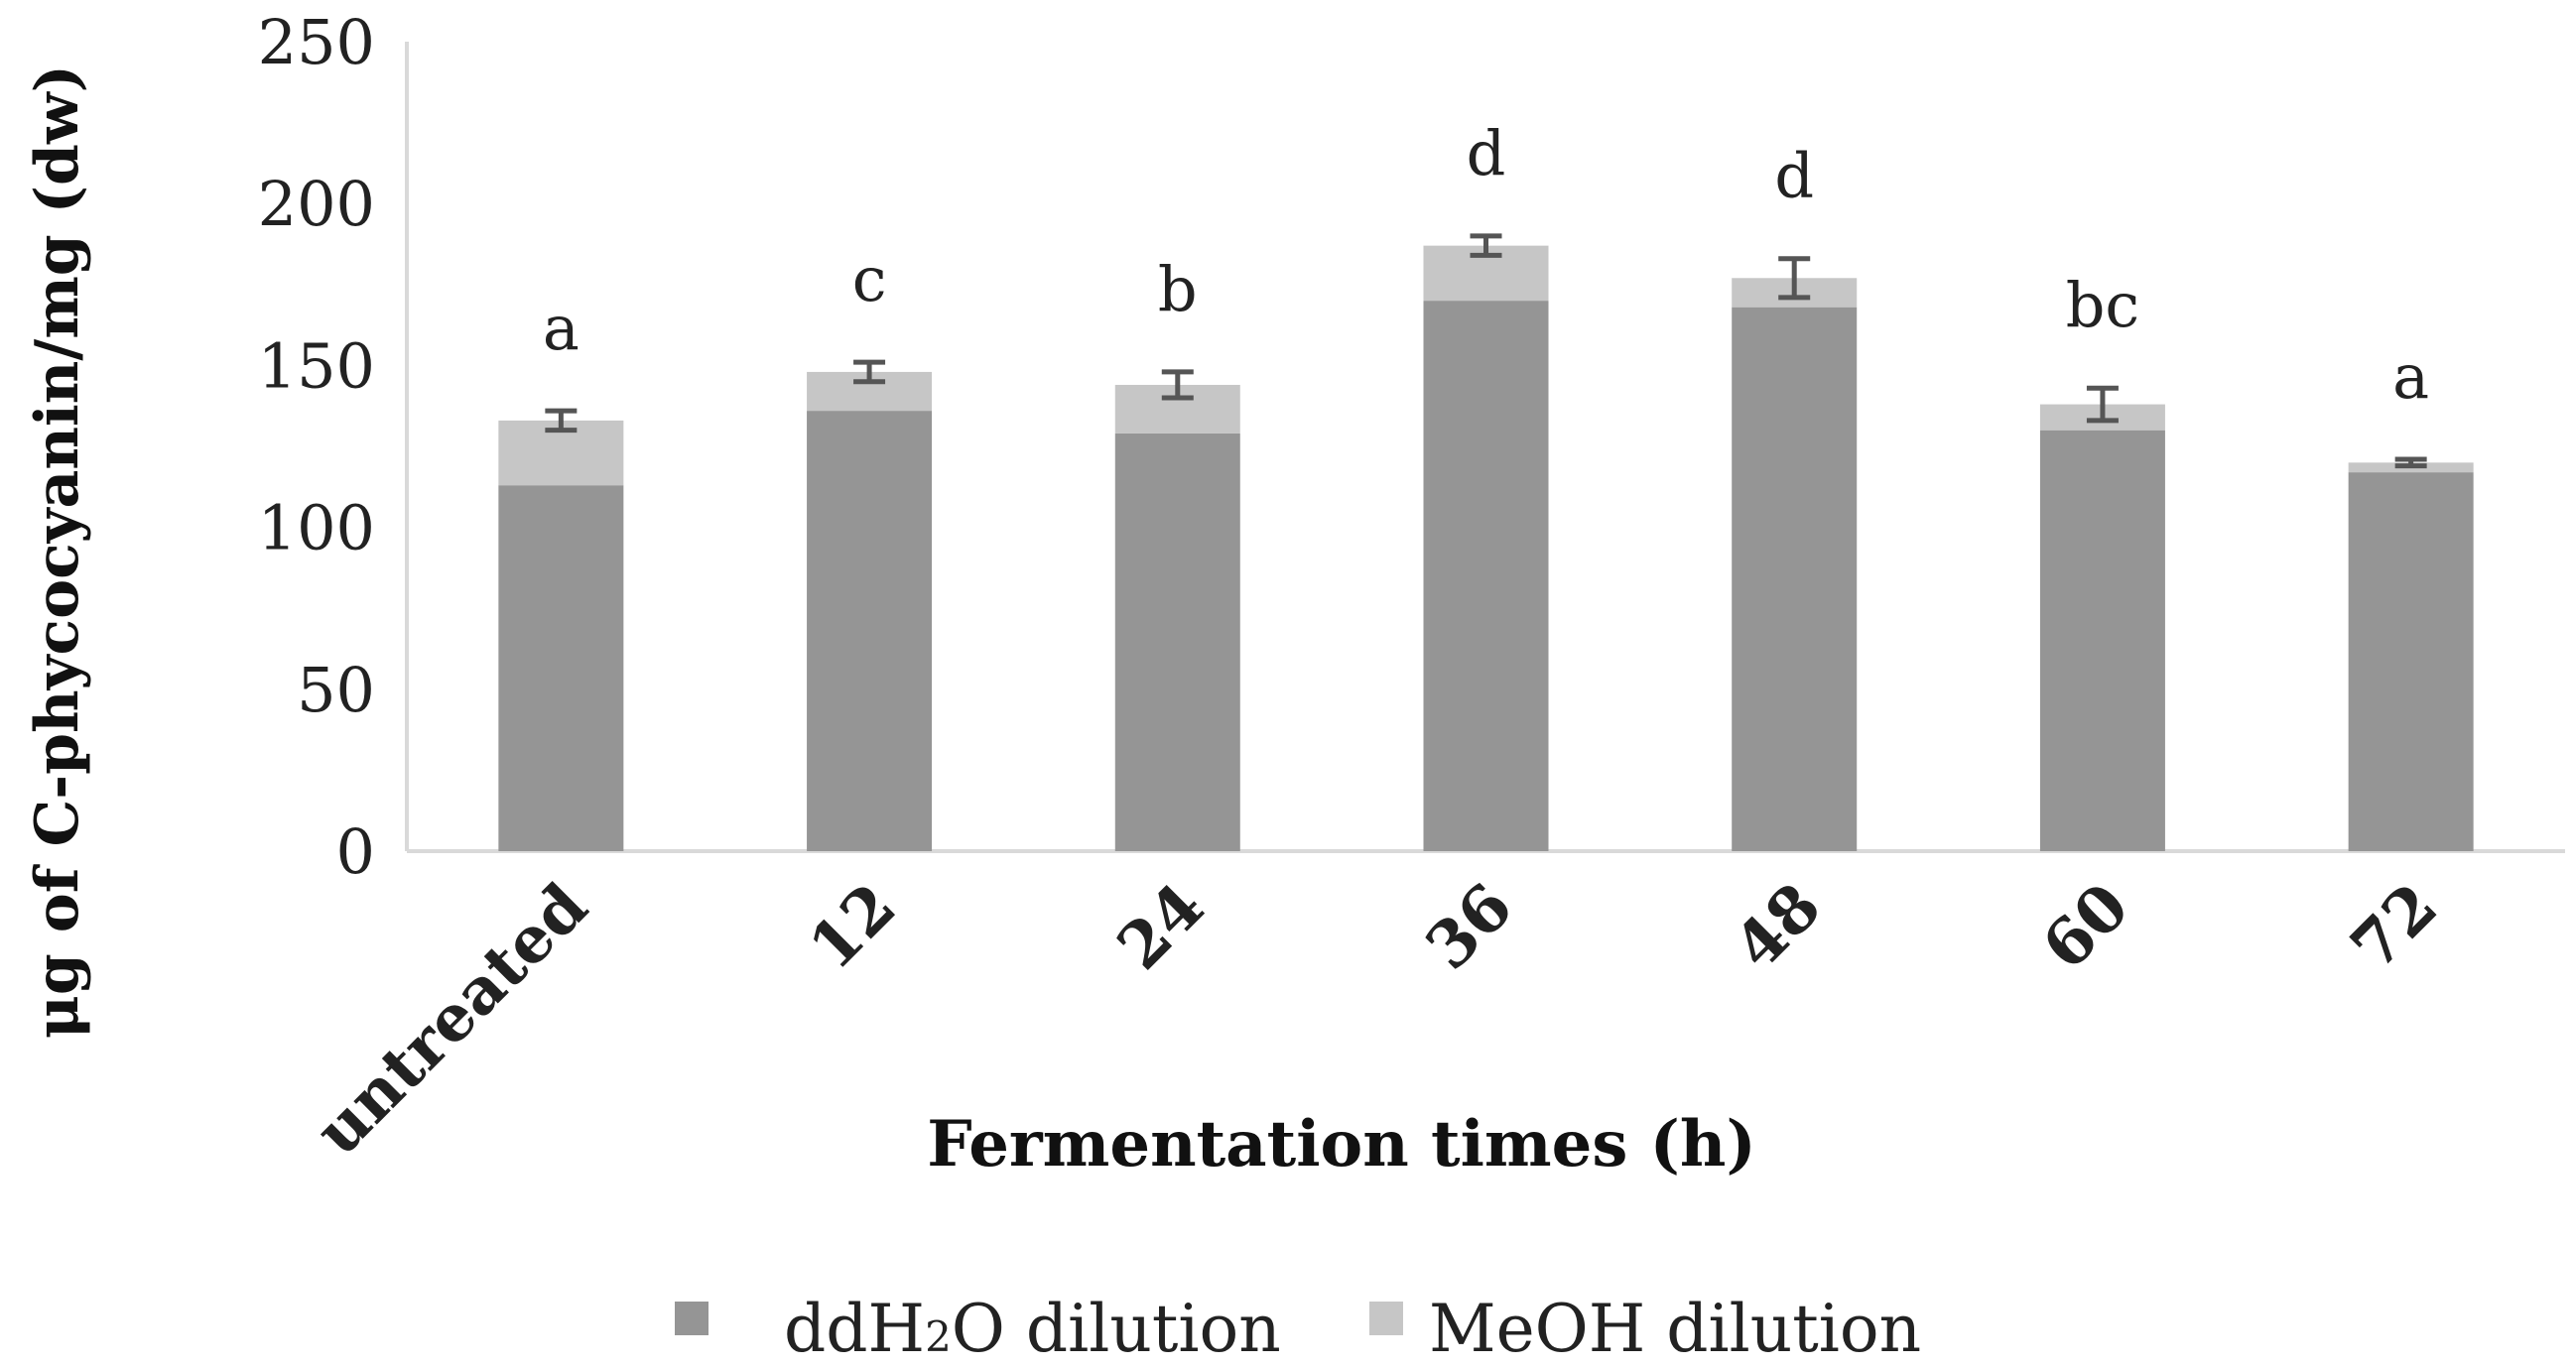 The width and height of the screenshot is (2576, 1368). What do you see at coordinates (692, 1319) in the screenshot?
I see `legend-swatch-ddh2o` at bounding box center [692, 1319].